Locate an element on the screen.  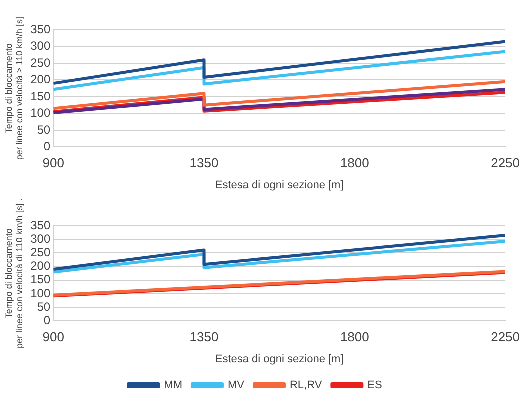
y-axis-title: Tempo di bloccamento per linee con velocità di 110 km/h [s] . is located at coordinates (14, 273).